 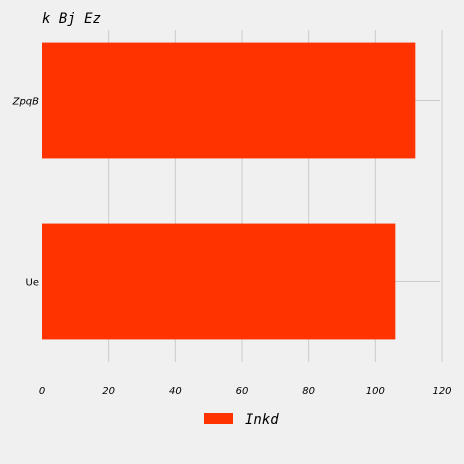 I want to click on x-tick-label: 120, so click(x=441, y=391).